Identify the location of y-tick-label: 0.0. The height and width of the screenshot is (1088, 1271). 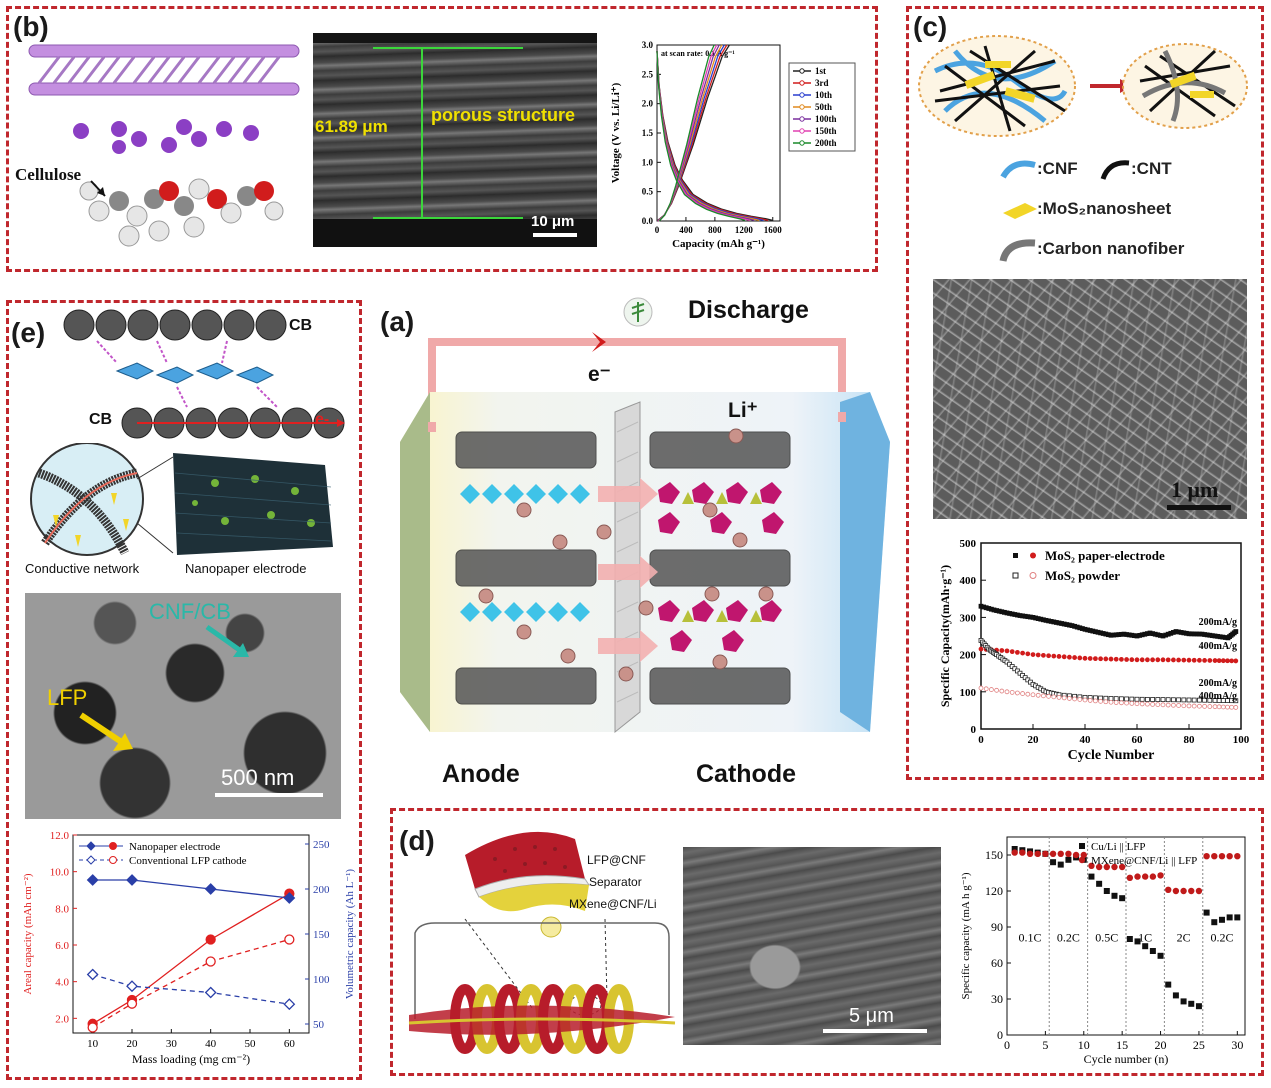
(648, 221).